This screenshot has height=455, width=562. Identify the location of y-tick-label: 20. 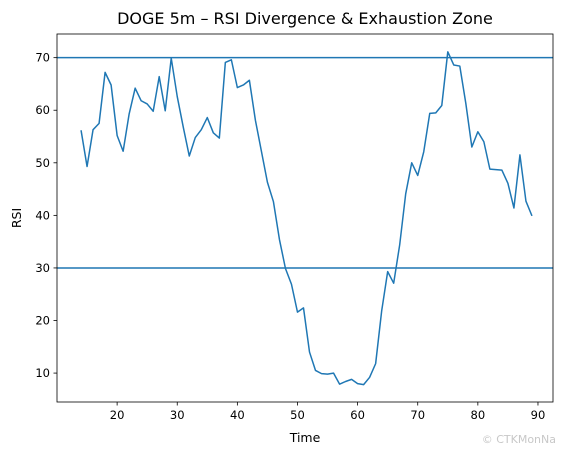
(42, 321).